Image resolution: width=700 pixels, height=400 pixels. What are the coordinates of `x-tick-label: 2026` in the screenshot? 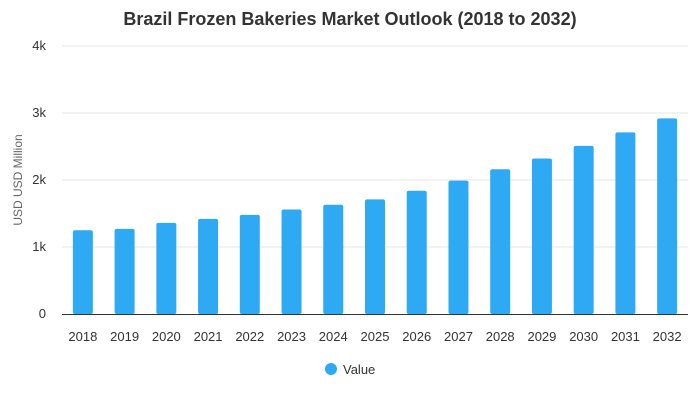 It's located at (416, 336).